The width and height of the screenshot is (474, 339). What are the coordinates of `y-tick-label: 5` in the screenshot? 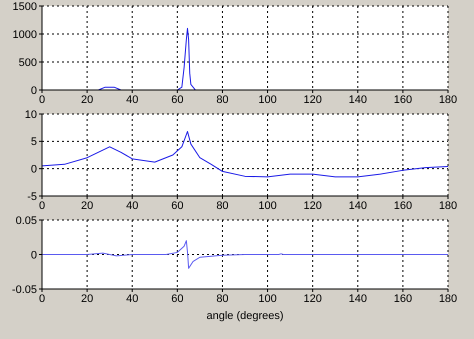 It's located at (33, 142).